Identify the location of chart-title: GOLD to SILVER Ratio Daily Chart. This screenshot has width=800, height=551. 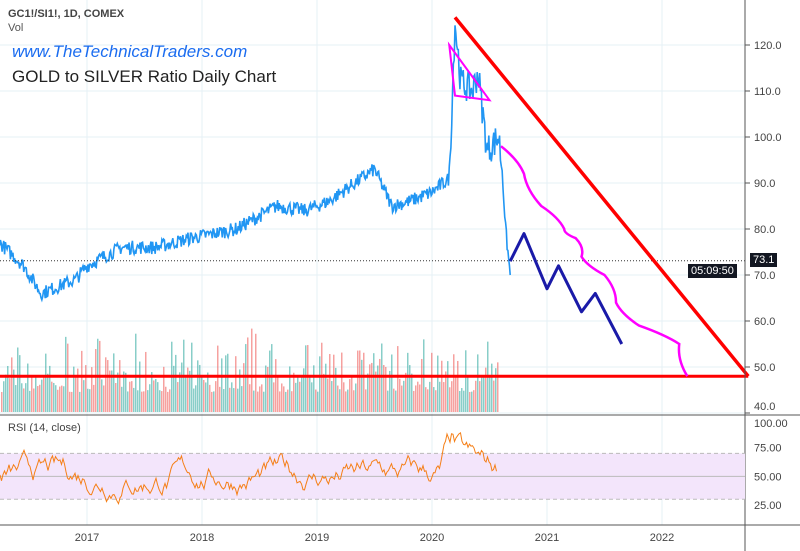
(144, 76).